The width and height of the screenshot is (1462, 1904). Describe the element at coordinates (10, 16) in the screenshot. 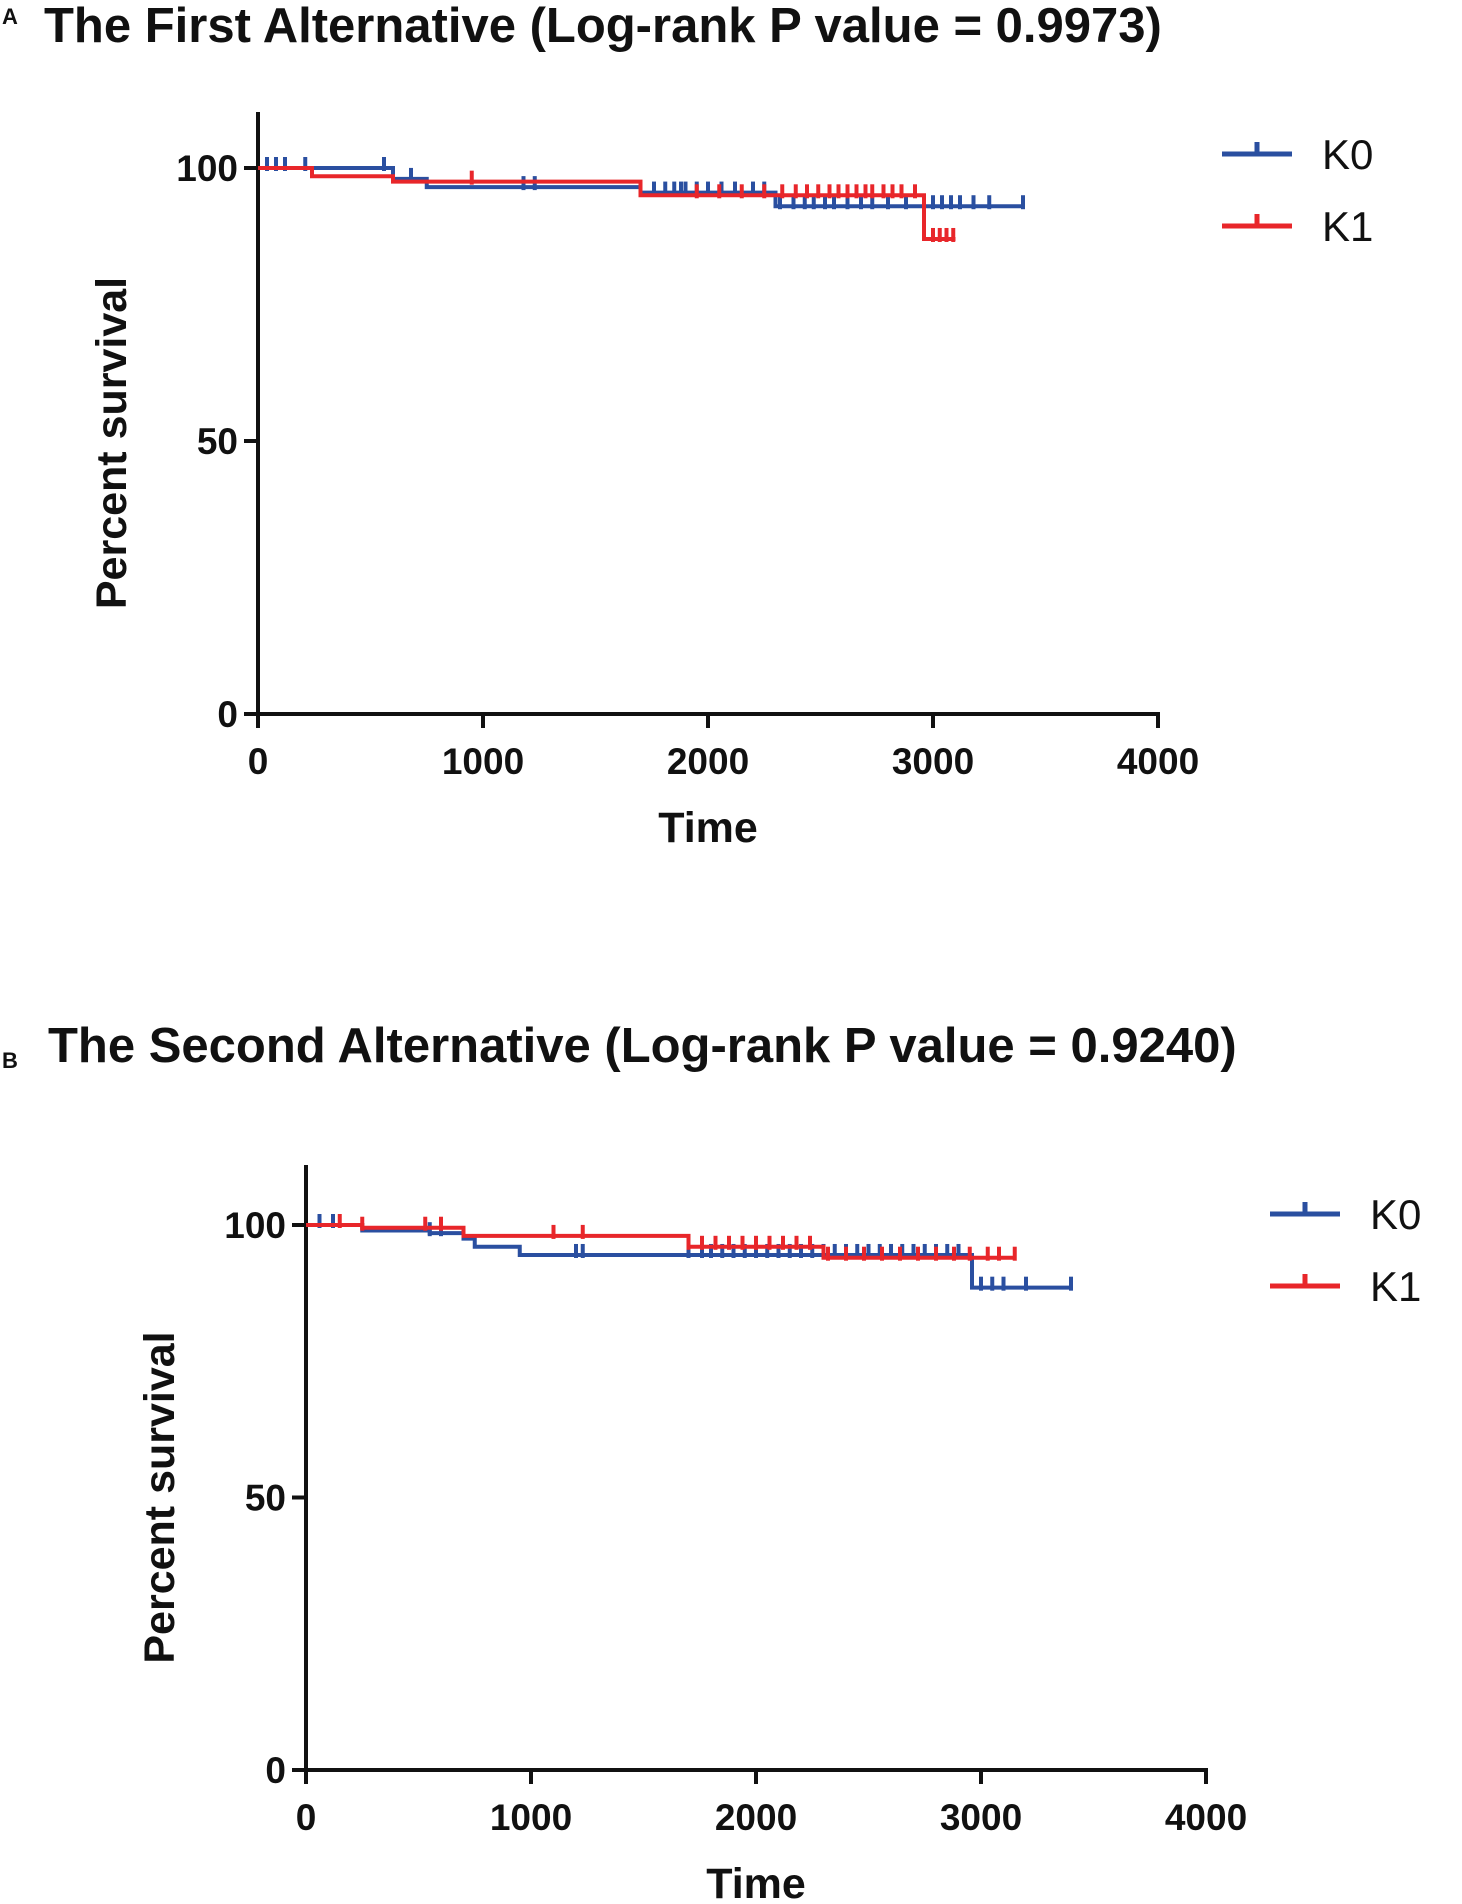

I see `panel-letter: A` at that location.